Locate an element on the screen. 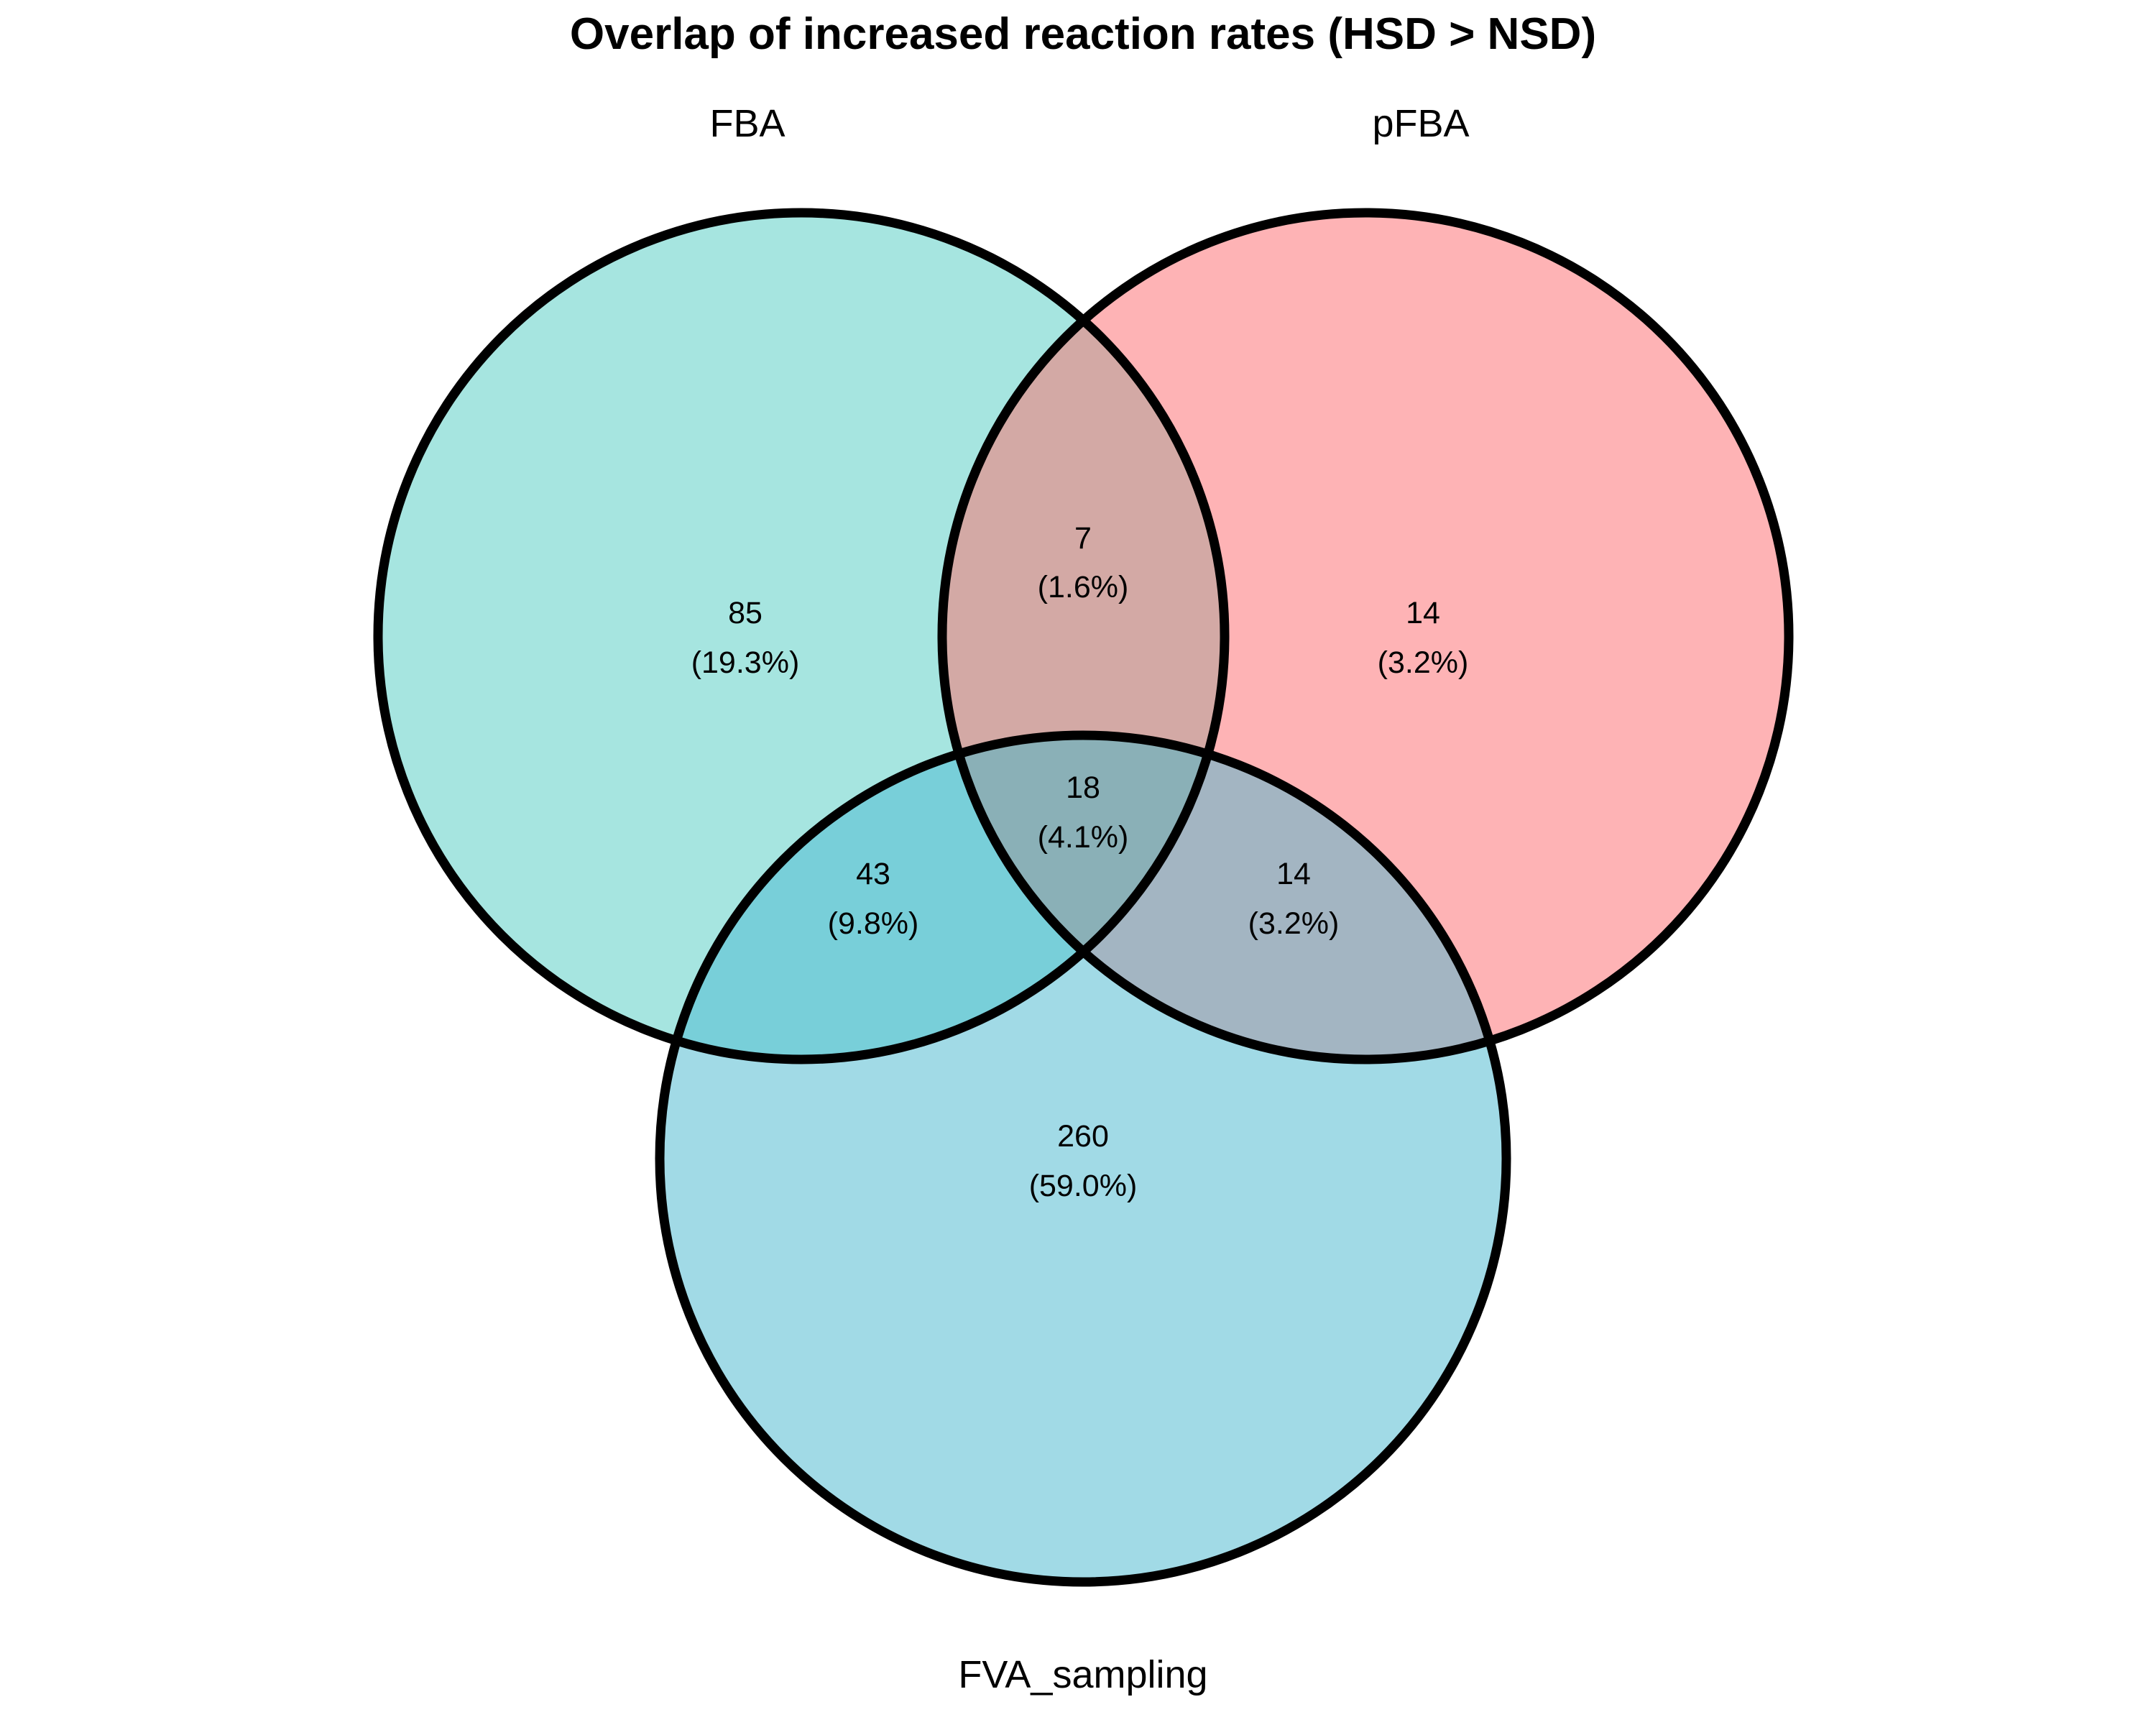 The width and height of the screenshot is (2156, 1725). set-label-fva-sampling: FVA_sampling is located at coordinates (1083, 1674).